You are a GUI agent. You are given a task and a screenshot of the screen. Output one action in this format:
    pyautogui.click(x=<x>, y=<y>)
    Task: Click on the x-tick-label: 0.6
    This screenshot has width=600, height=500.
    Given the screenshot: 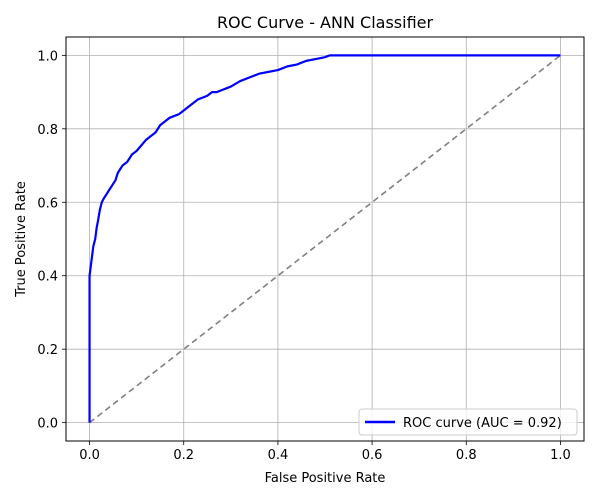 What is the action you would take?
    pyautogui.click(x=372, y=455)
    